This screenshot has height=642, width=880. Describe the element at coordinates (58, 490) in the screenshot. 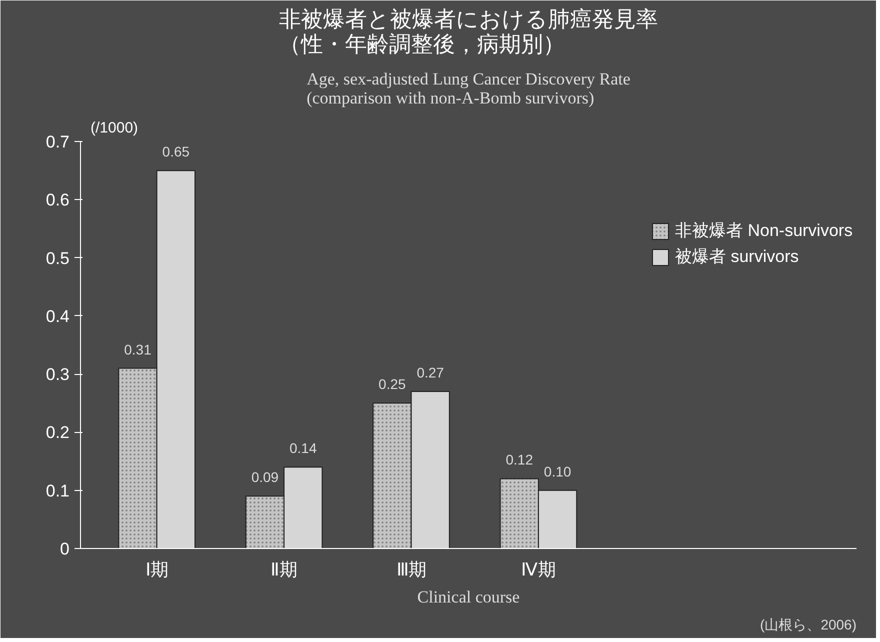

I see `y-tick-label: 0.1` at that location.